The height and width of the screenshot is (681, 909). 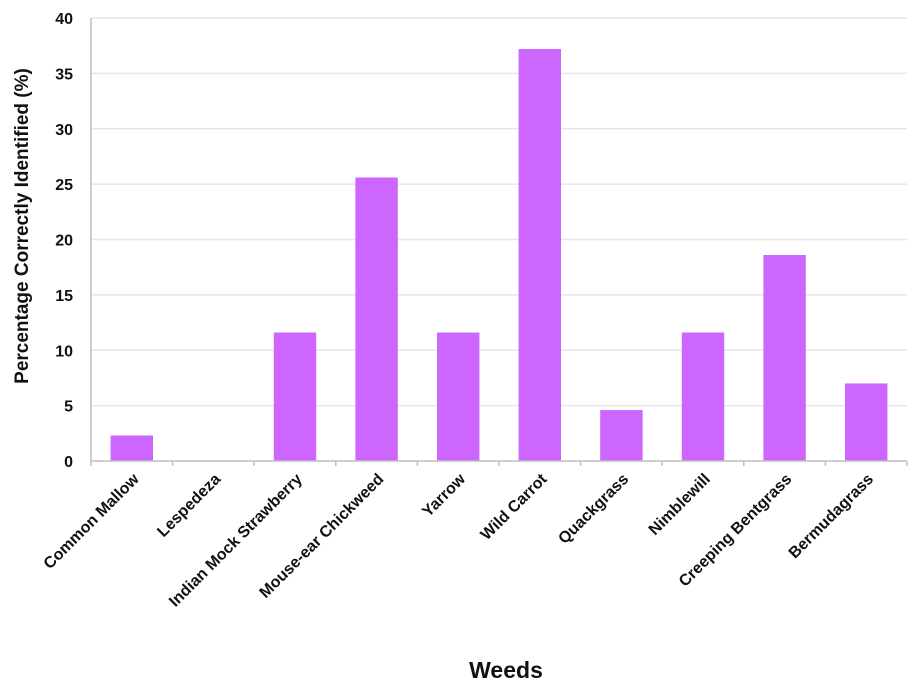 I want to click on x-tick-label: Indian Mock Strawberry, so click(x=236, y=541).